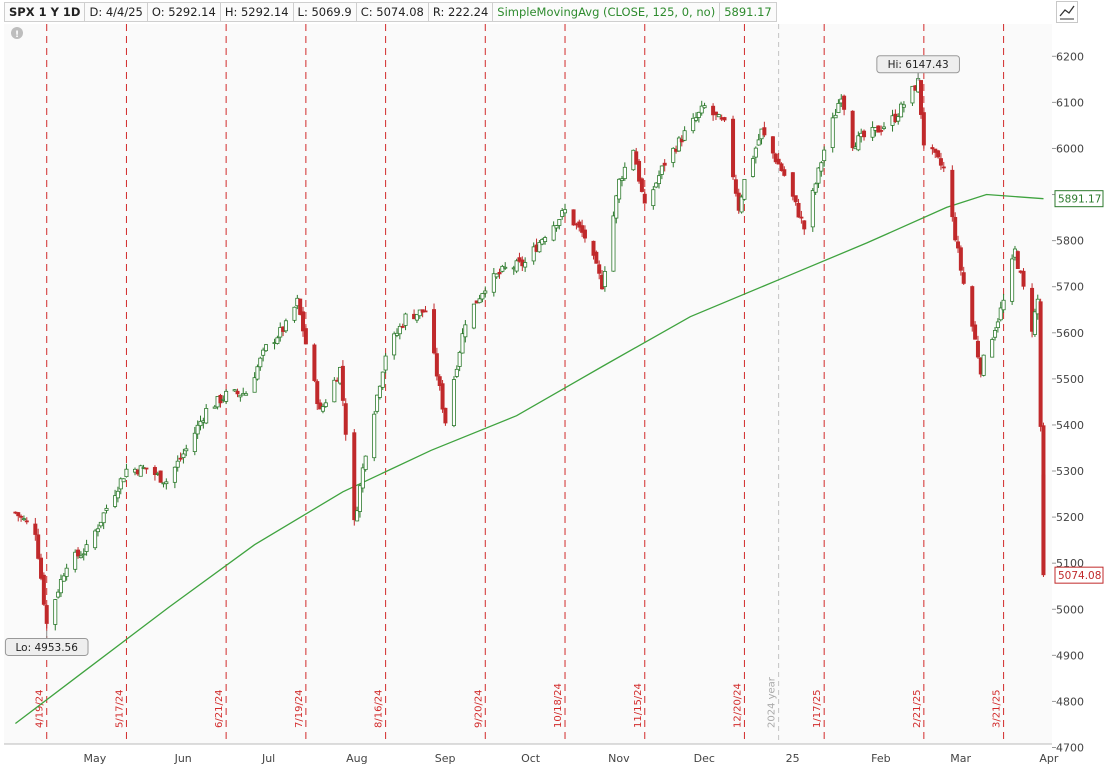 This screenshot has height=775, width=1116. Describe the element at coordinates (324, 12) in the screenshot. I see `low-readout: L: 5069.9` at that location.